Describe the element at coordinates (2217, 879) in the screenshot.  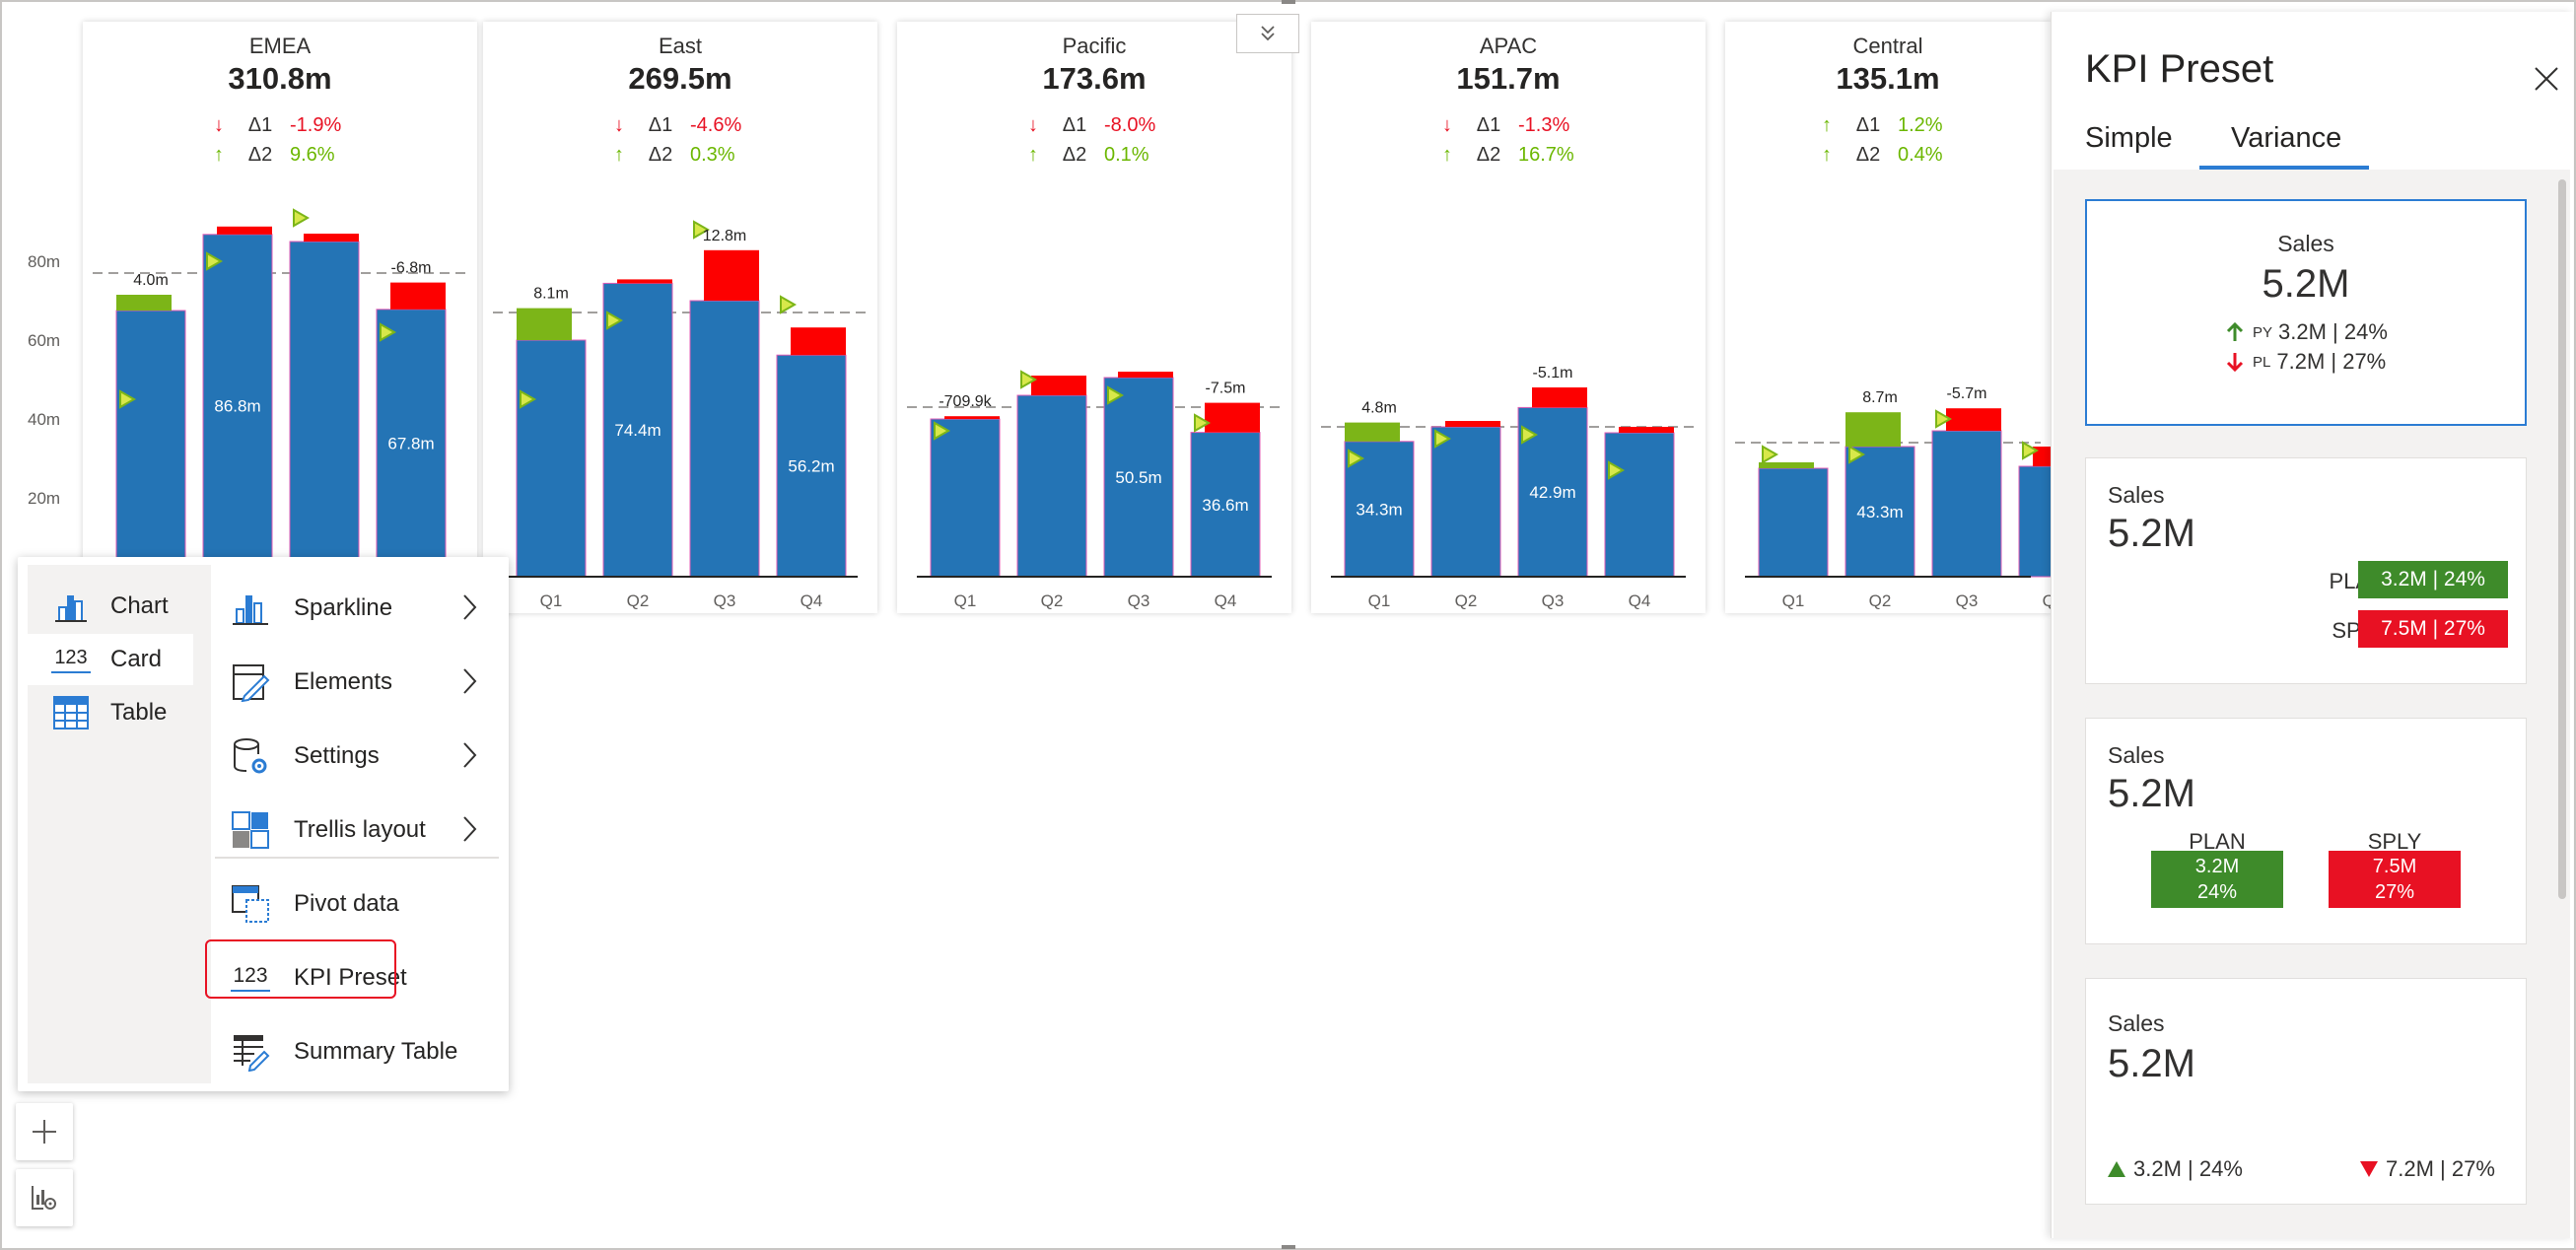
I see `plan-value-box: 3.2M 24%` at that location.